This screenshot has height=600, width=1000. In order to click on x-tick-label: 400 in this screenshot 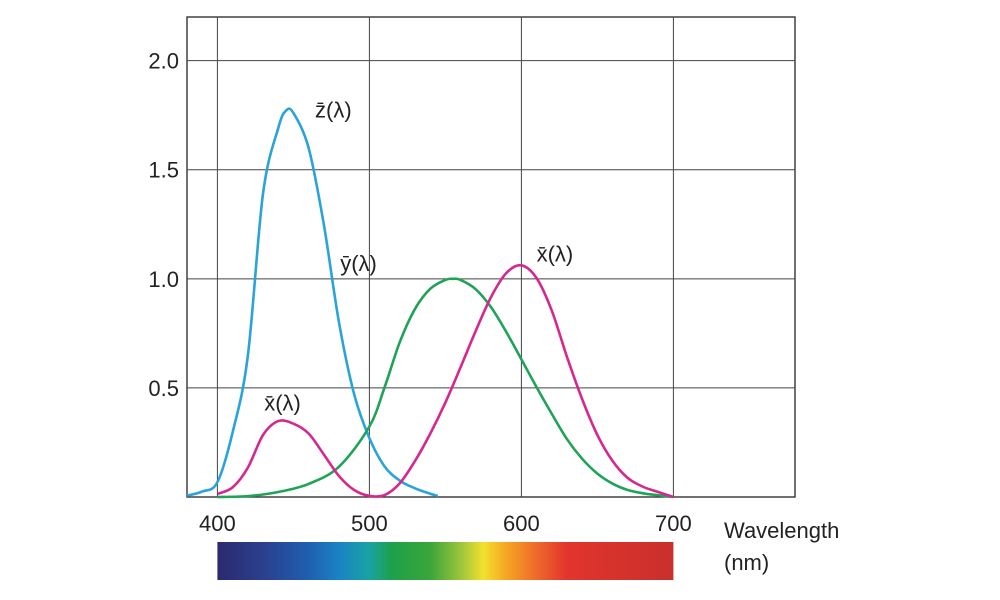, I will do `click(217, 523)`.